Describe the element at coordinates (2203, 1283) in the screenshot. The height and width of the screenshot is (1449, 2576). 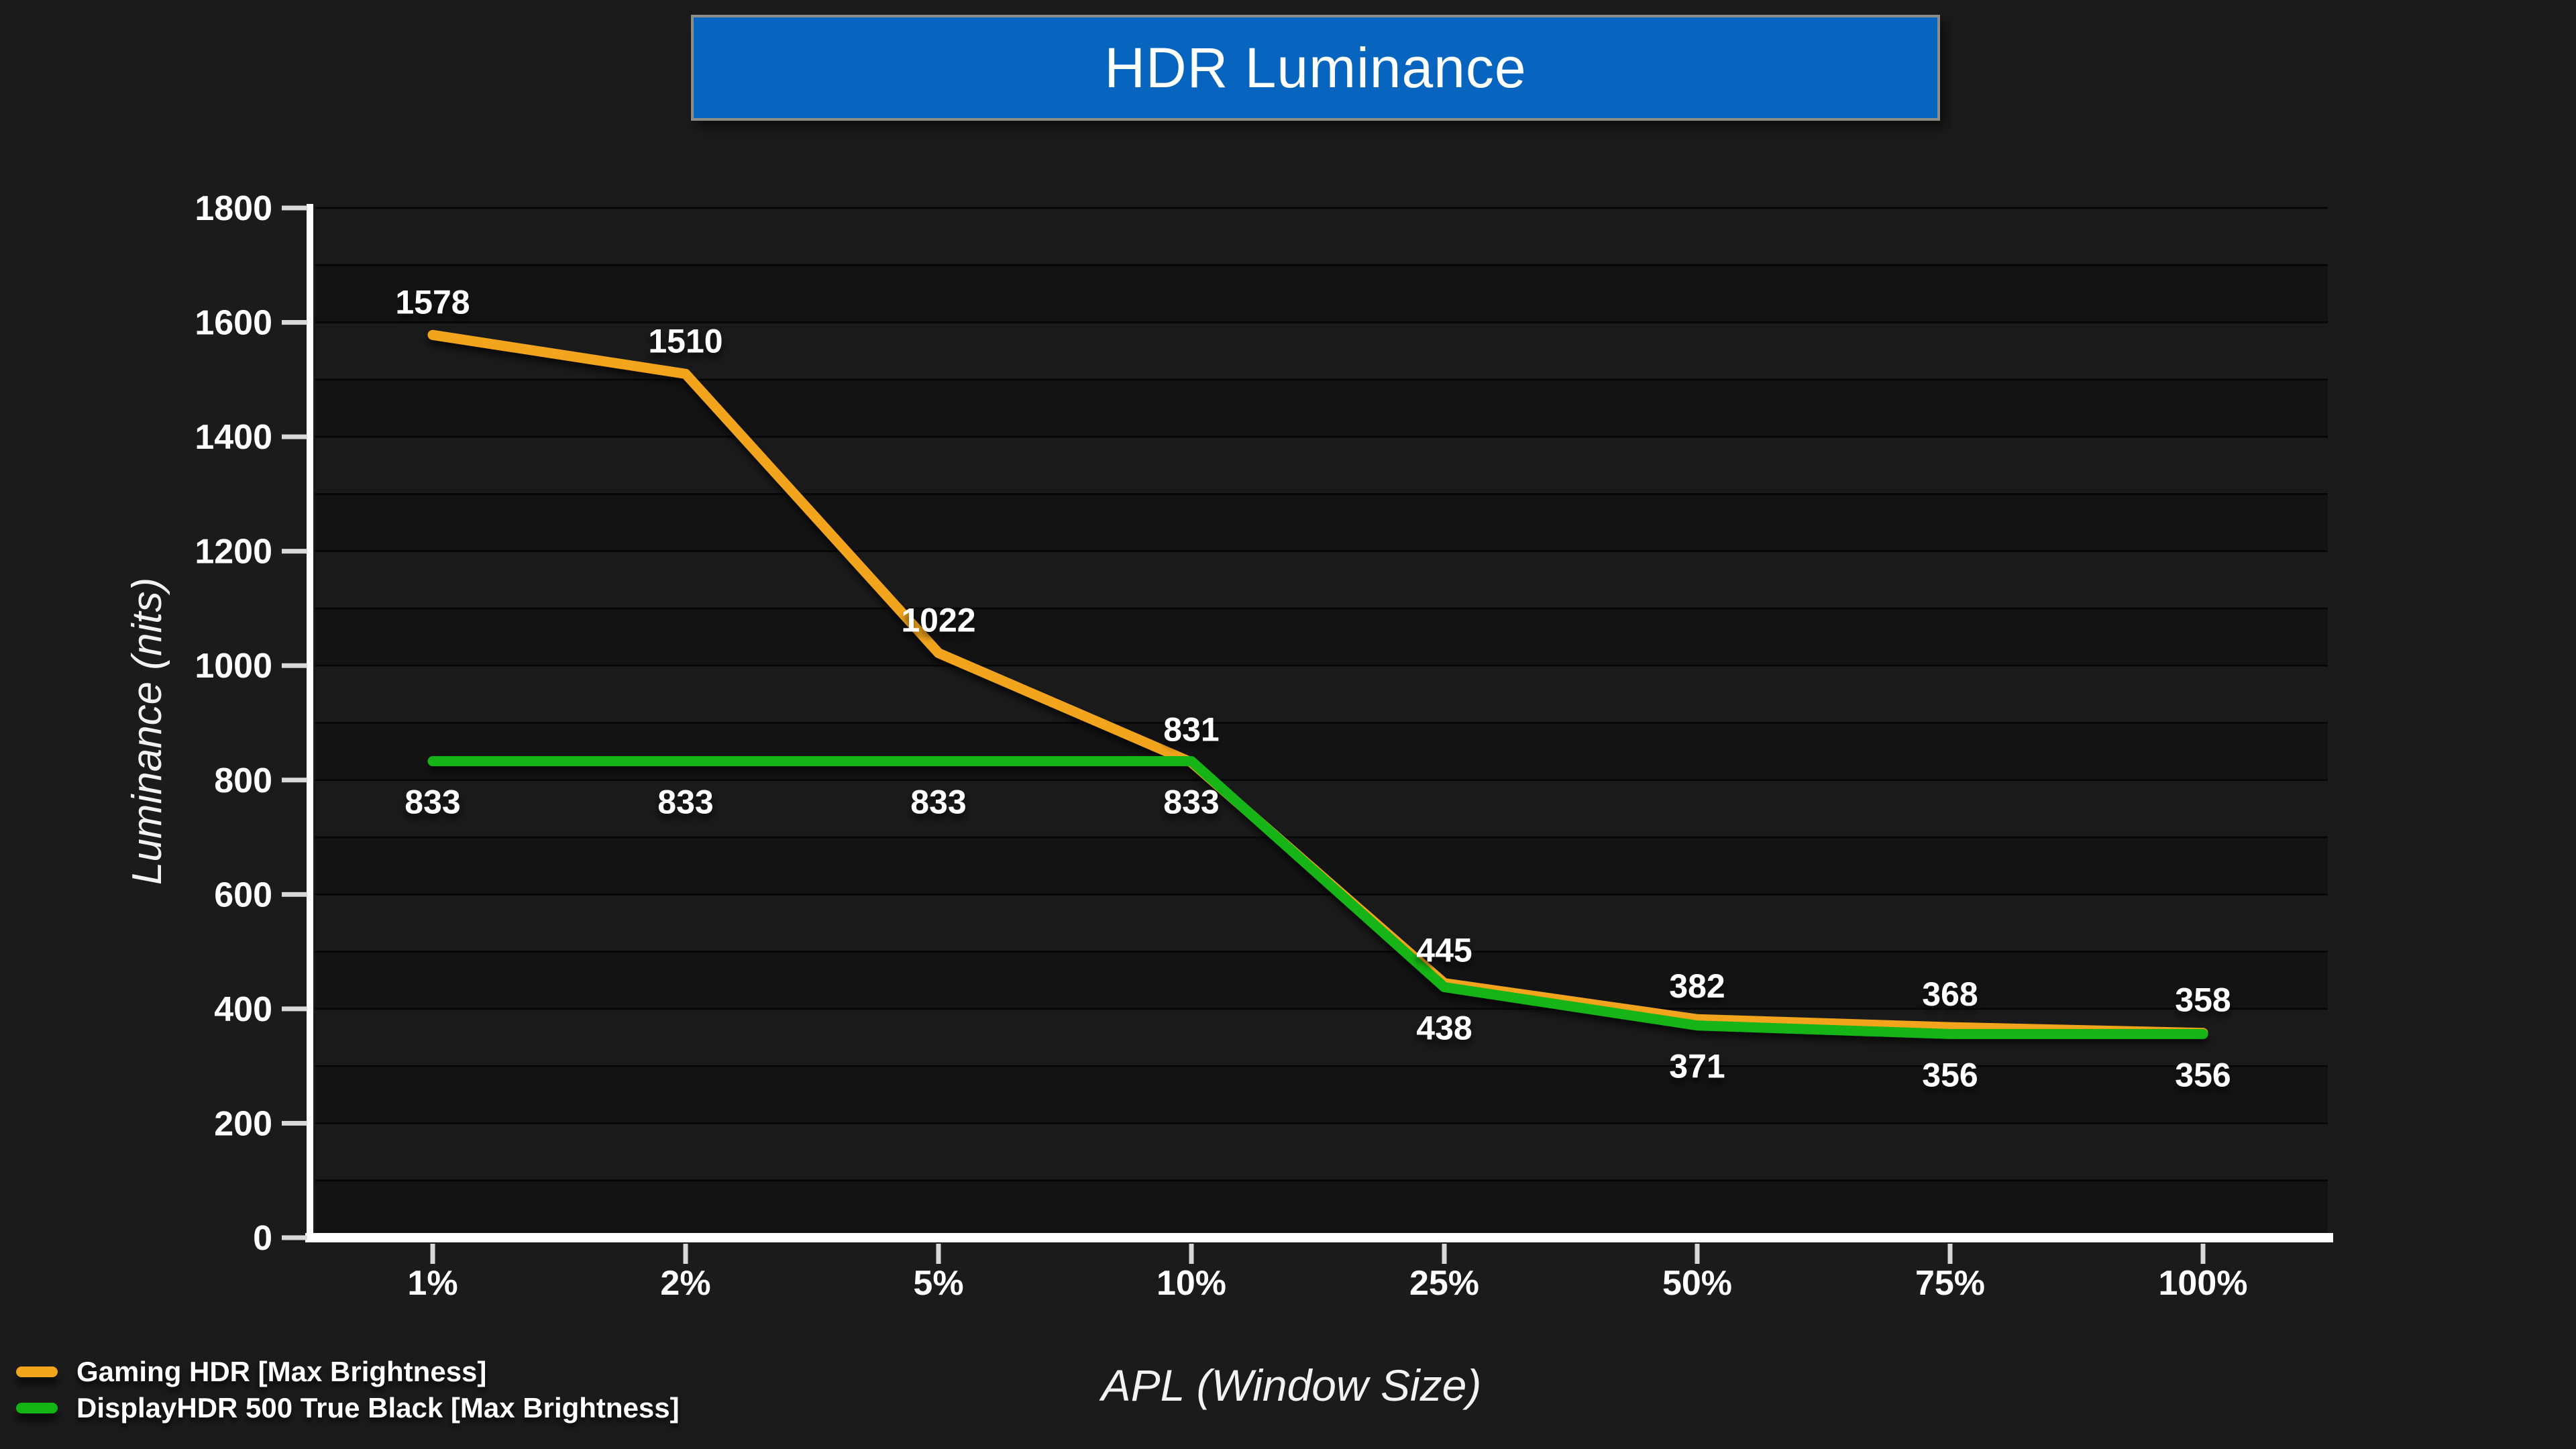
I see `svg-text: 100%` at that location.